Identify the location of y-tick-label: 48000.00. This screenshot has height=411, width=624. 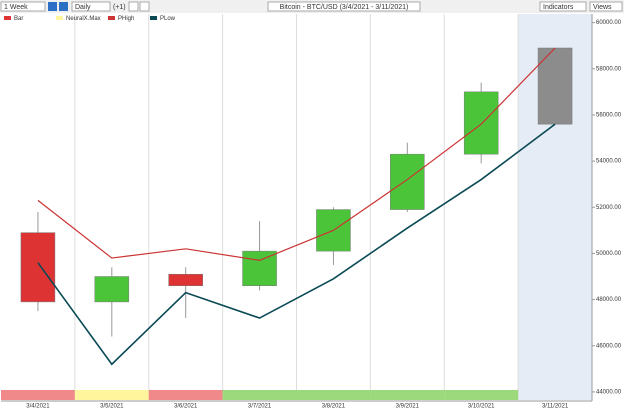
(609, 300).